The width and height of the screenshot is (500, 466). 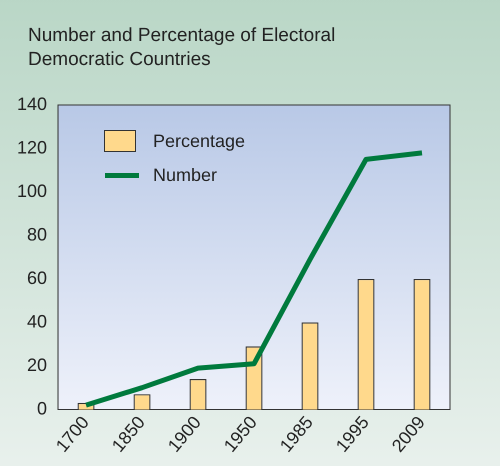 I want to click on legend-label: Percentage, so click(x=199, y=141).